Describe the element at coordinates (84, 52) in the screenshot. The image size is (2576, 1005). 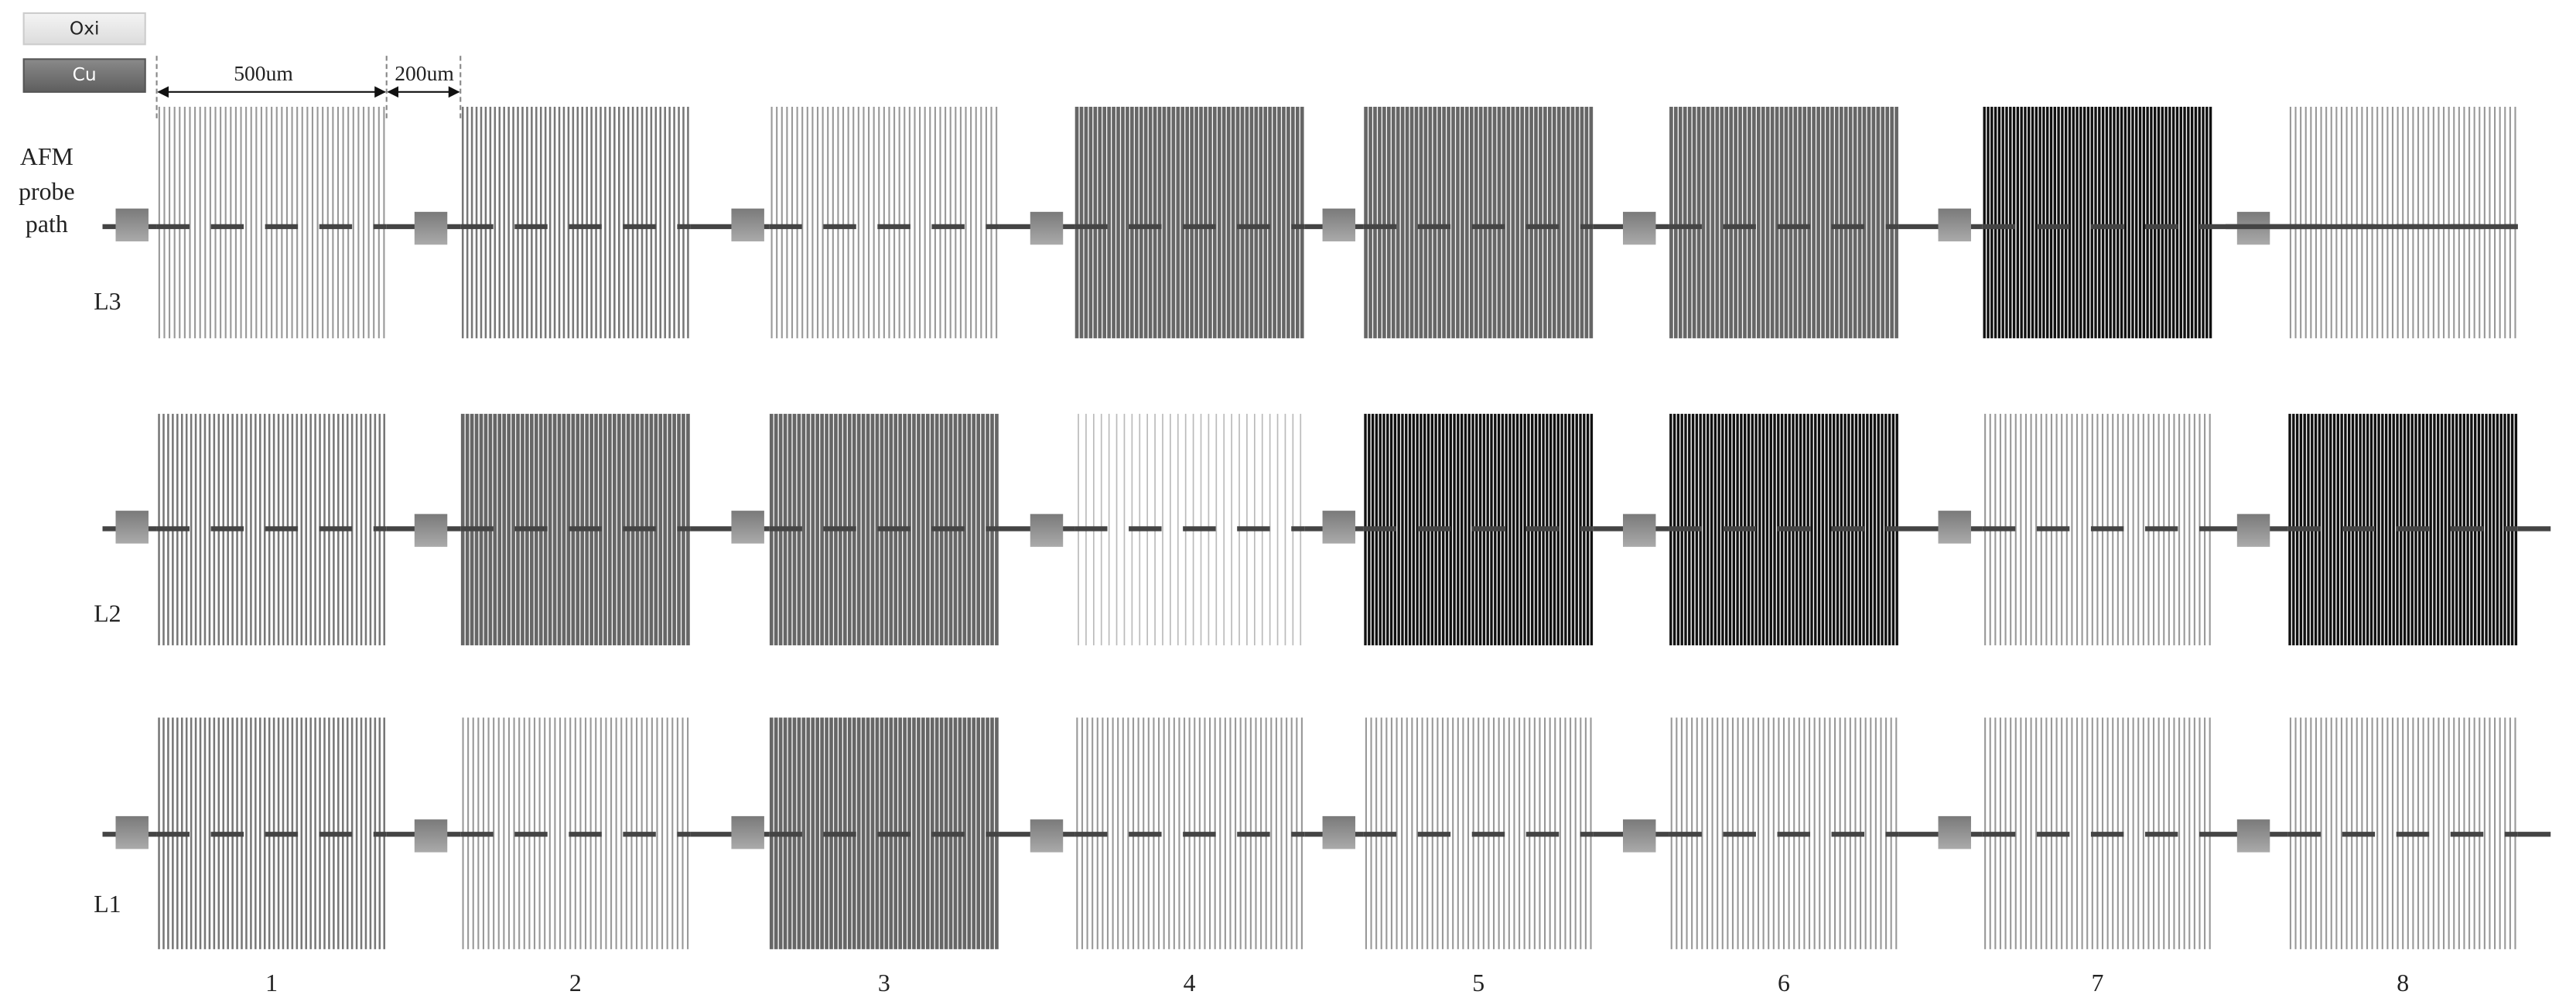
I see `legend: Oxi Cu` at that location.